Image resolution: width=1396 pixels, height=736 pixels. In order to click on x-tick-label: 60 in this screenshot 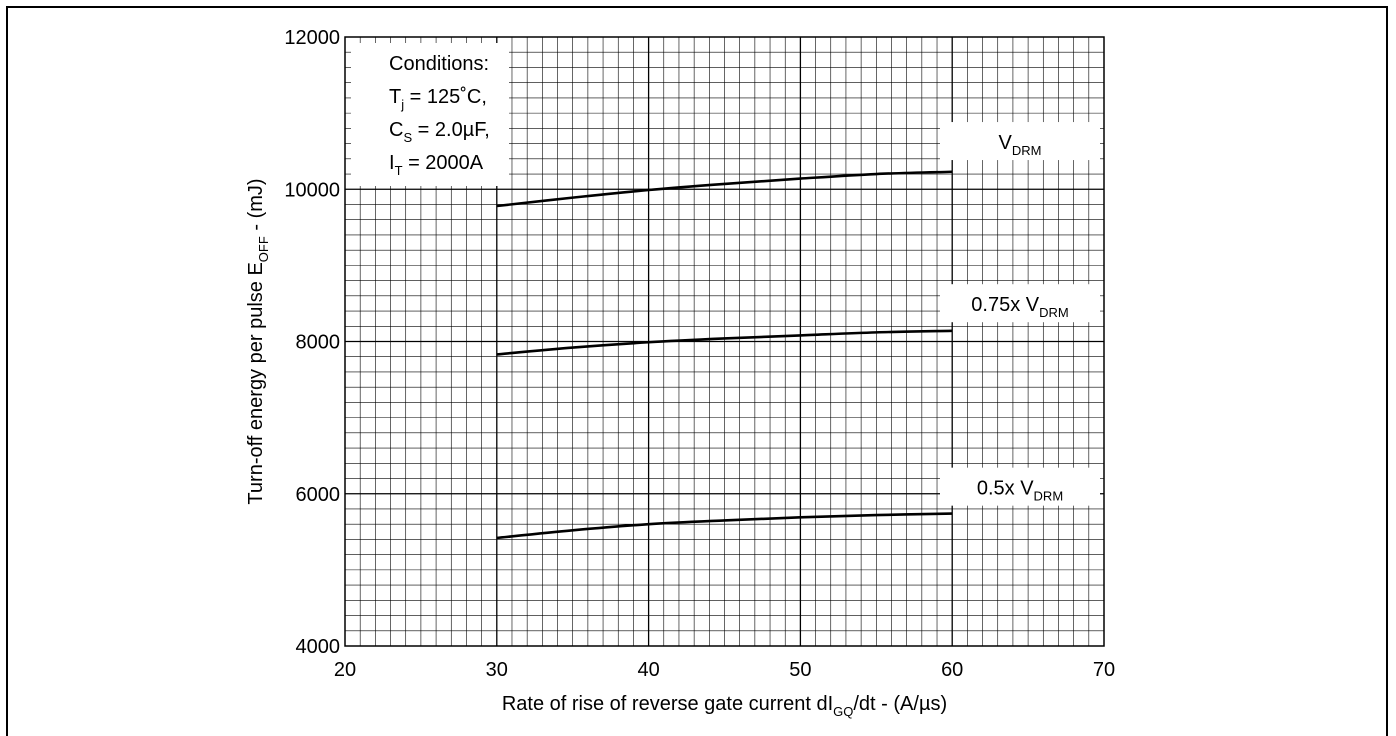, I will do `click(952, 670)`.